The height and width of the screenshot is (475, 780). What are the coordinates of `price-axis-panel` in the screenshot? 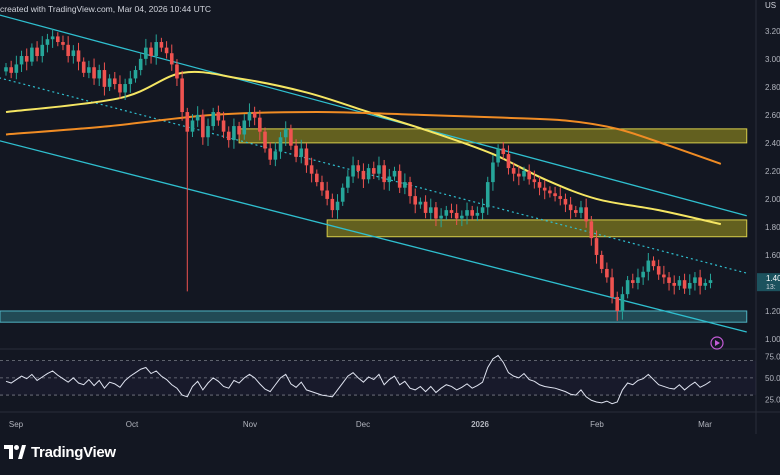 It's located at (768, 220).